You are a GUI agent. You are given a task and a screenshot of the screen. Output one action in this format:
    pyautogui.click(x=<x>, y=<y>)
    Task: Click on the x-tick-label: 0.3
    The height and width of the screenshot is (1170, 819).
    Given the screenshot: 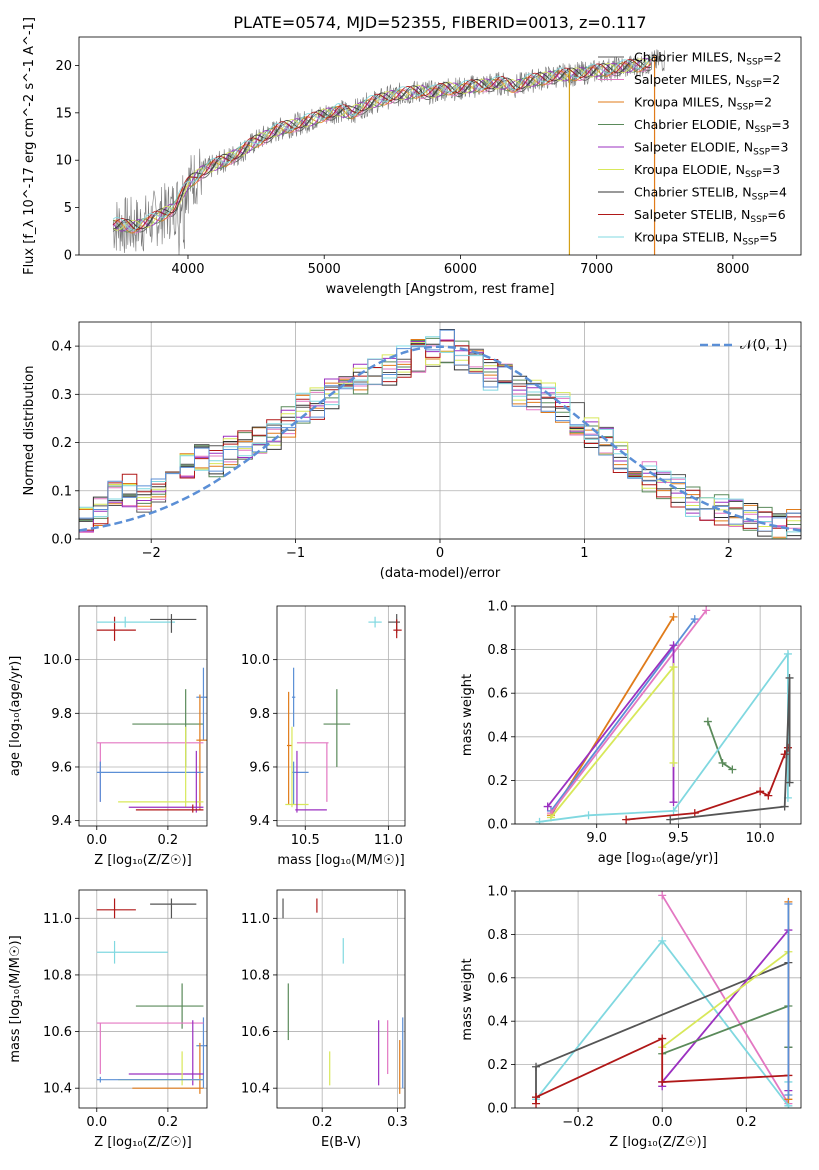 What is the action you would take?
    pyautogui.click(x=397, y=1122)
    